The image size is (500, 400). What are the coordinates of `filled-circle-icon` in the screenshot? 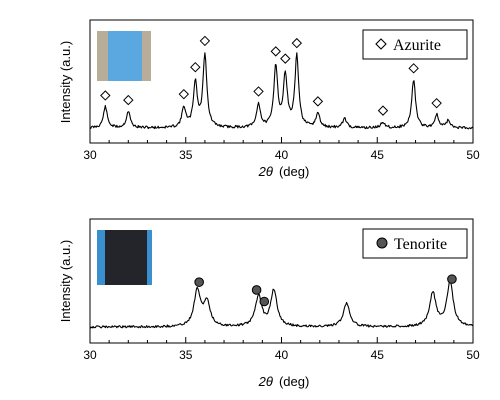 It's located at (382, 243).